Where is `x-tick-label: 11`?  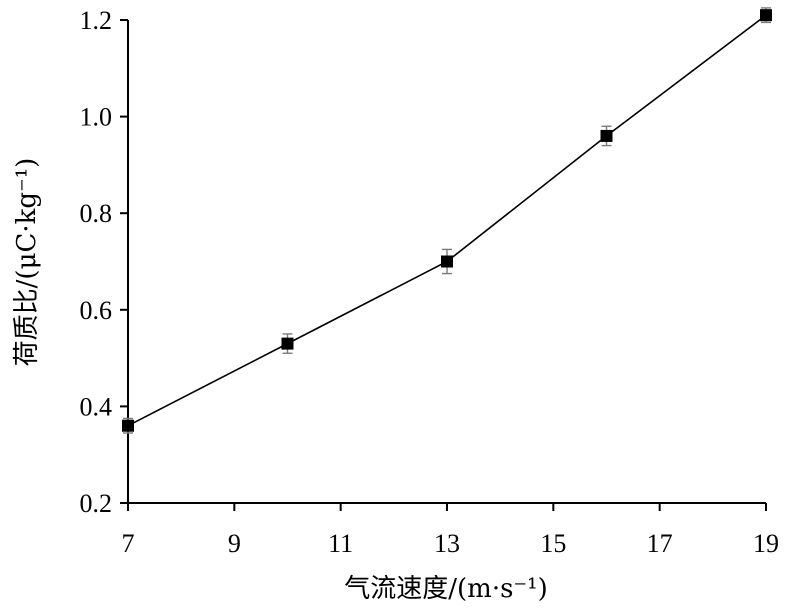
x-tick-label: 11 is located at coordinates (340, 543).